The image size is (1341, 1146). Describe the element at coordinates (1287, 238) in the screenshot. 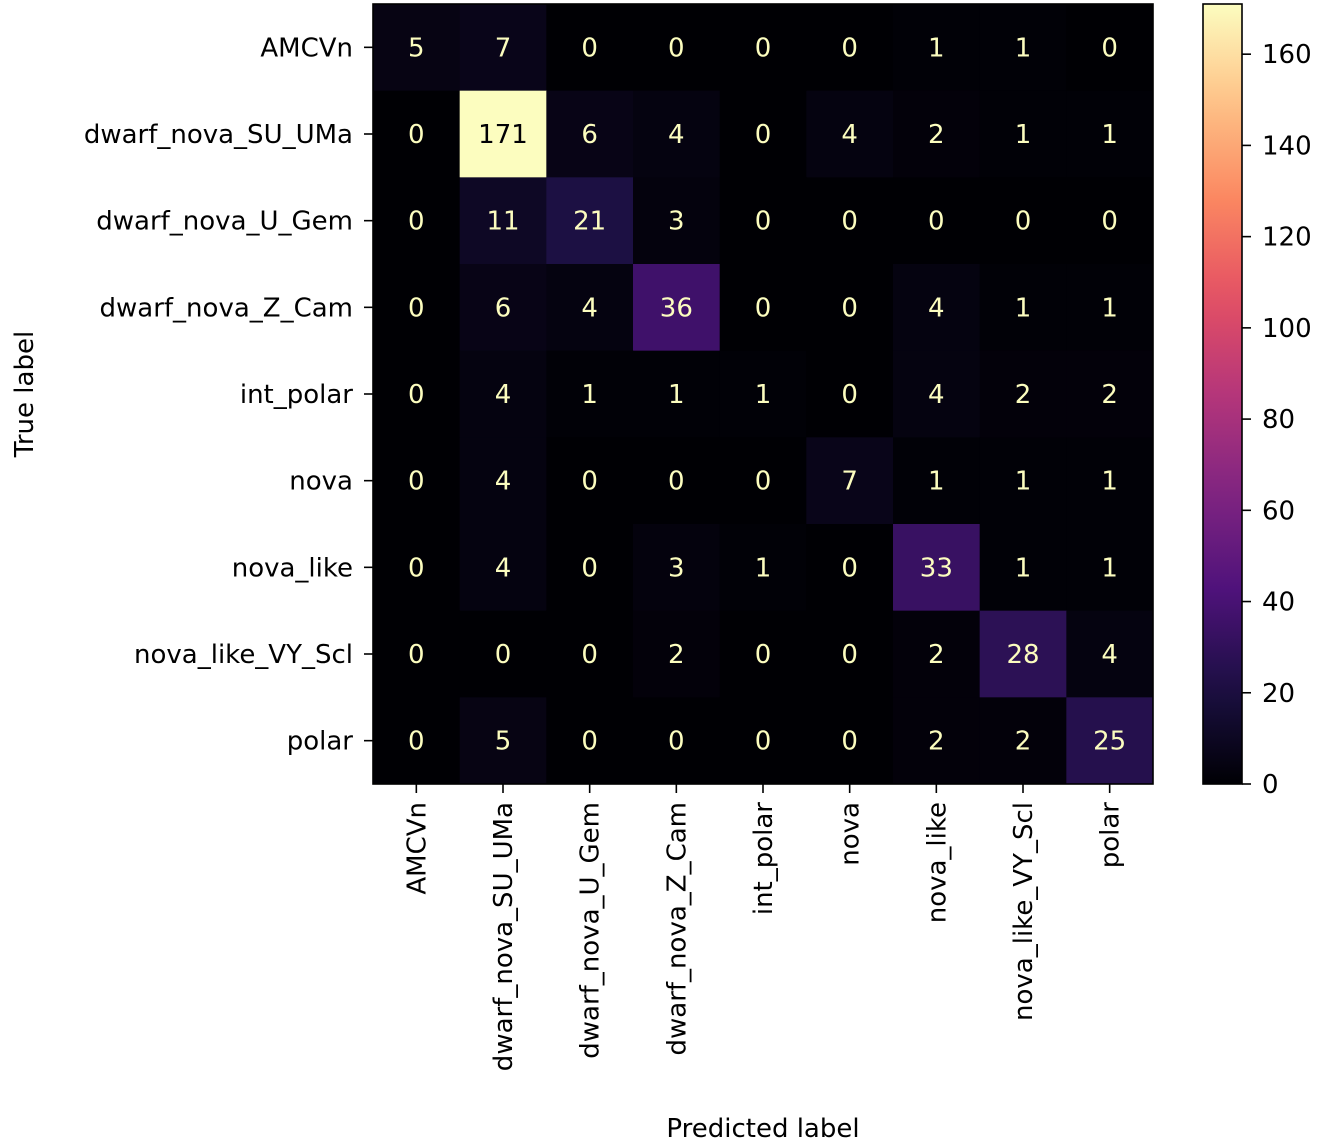

I see `colorbar-tick-label: 120` at that location.